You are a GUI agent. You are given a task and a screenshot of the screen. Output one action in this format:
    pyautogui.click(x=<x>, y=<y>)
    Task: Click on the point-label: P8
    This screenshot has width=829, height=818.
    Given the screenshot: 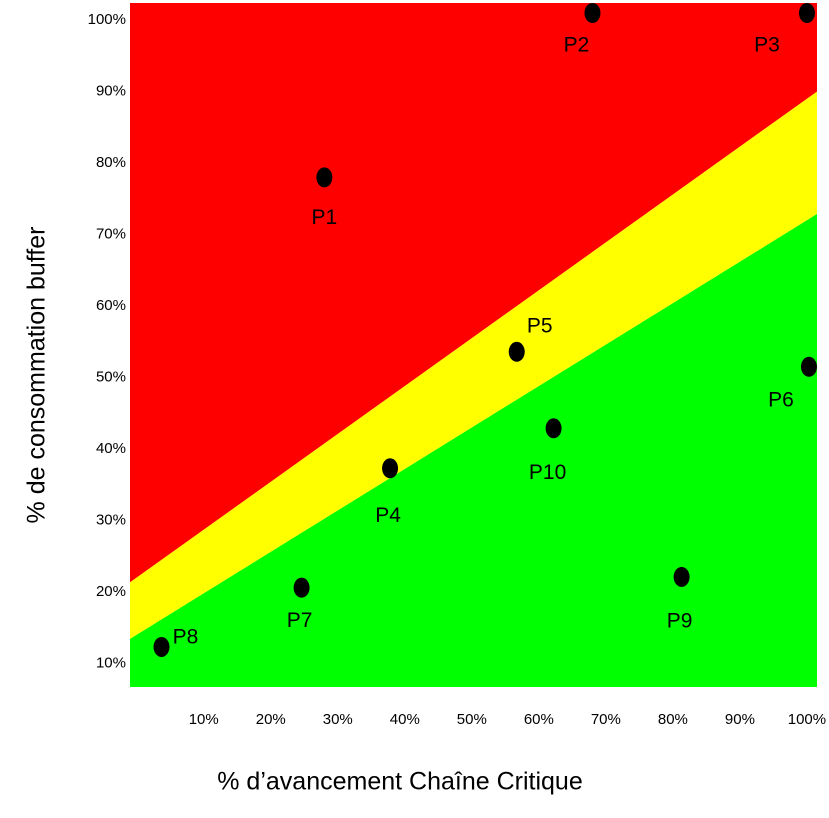 What is the action you would take?
    pyautogui.click(x=186, y=637)
    